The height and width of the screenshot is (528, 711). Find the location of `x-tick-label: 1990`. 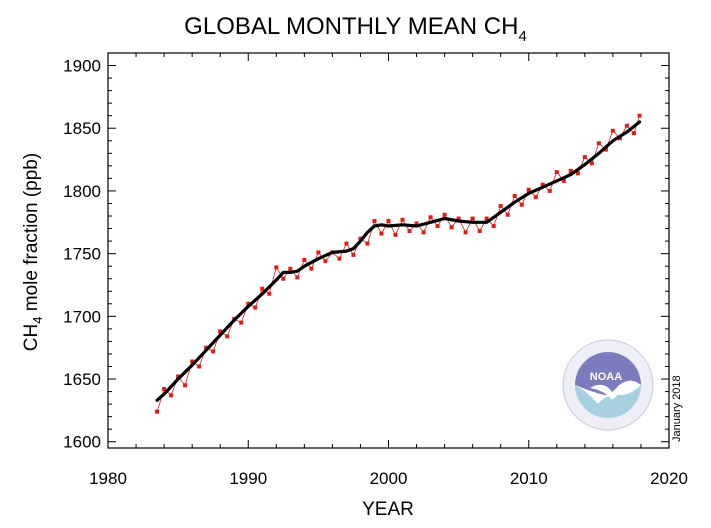

x-tick-label: 1990 is located at coordinates (248, 478).